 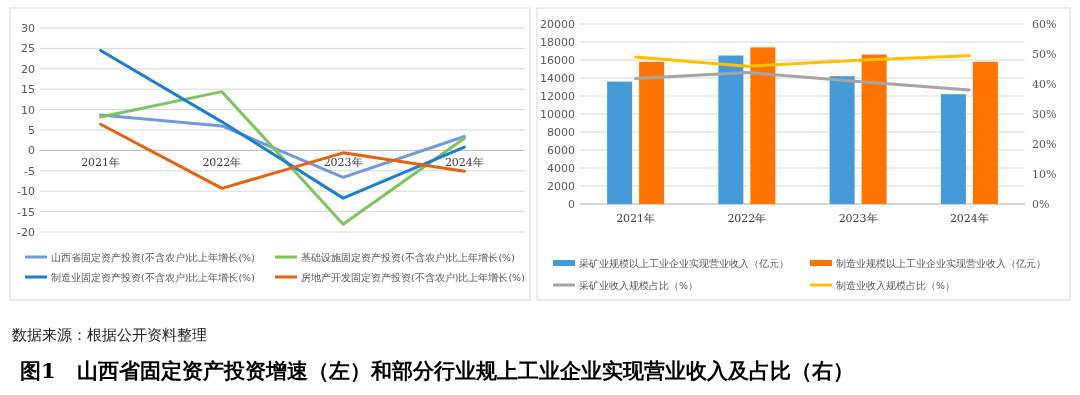 I want to click on y-tick-label: -10, so click(x=26, y=192).